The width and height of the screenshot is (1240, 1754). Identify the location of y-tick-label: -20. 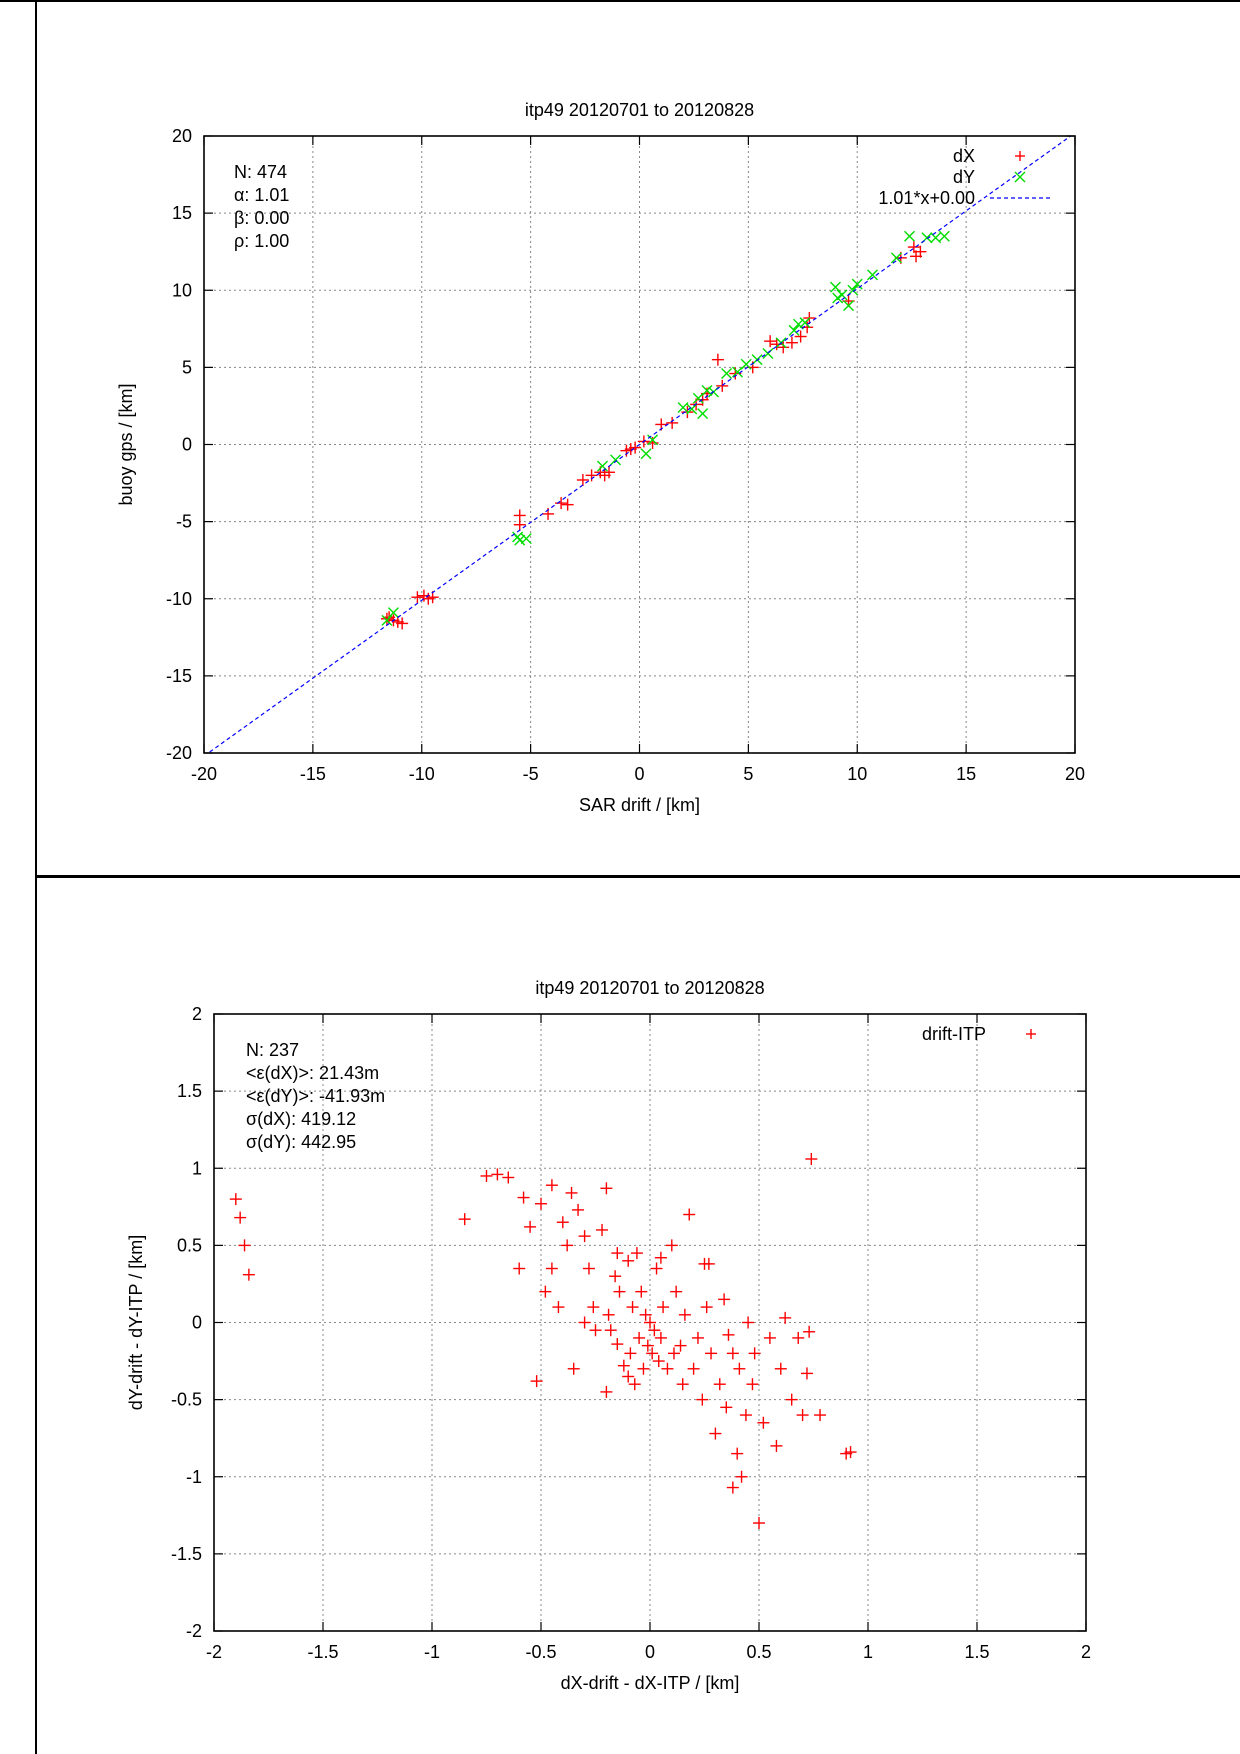
(179, 753).